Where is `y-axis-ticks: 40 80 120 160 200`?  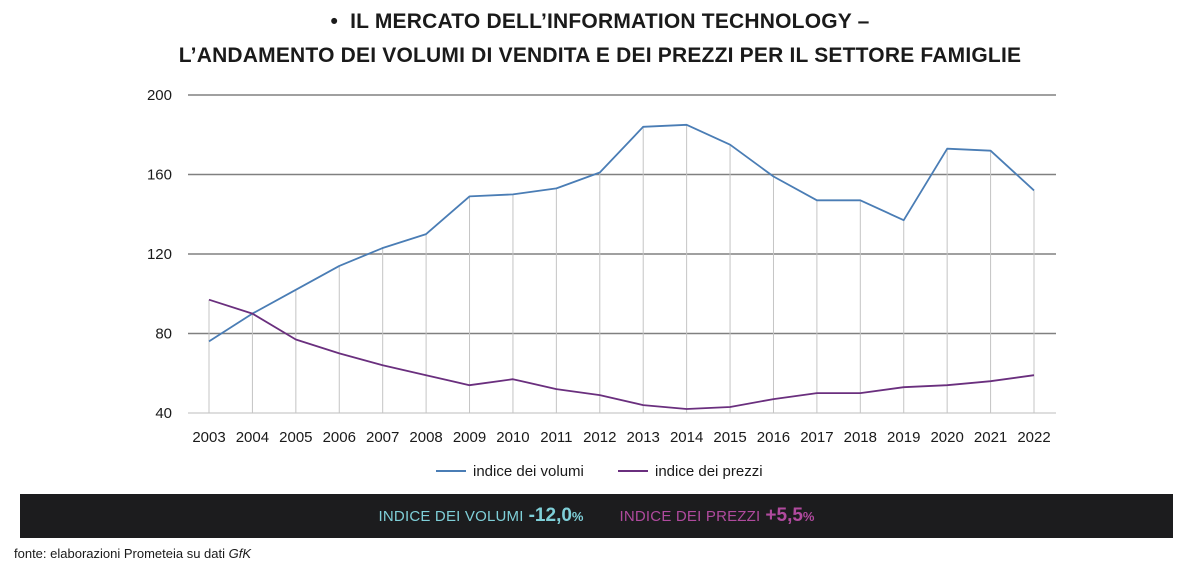
y-axis-ticks: 40 80 120 160 200 is located at coordinates (159, 254).